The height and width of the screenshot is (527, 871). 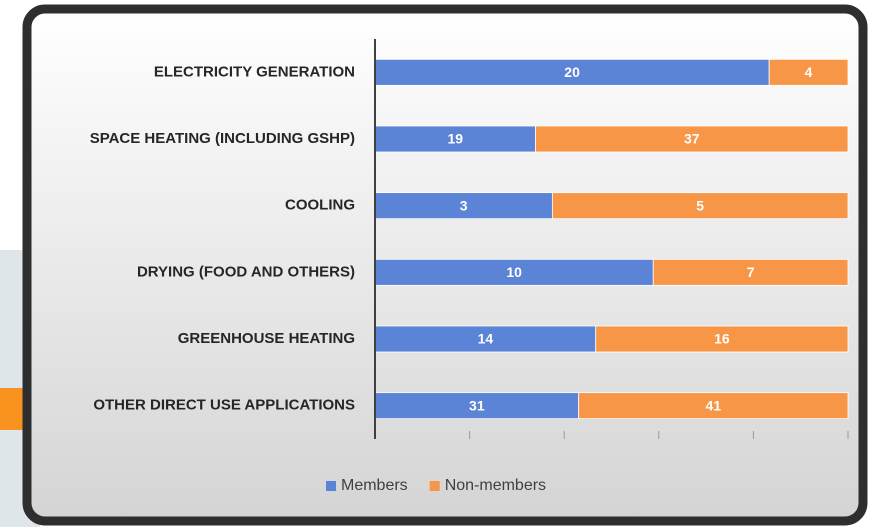 I want to click on category-label: GREENHOUSE HEATING, so click(x=266, y=338).